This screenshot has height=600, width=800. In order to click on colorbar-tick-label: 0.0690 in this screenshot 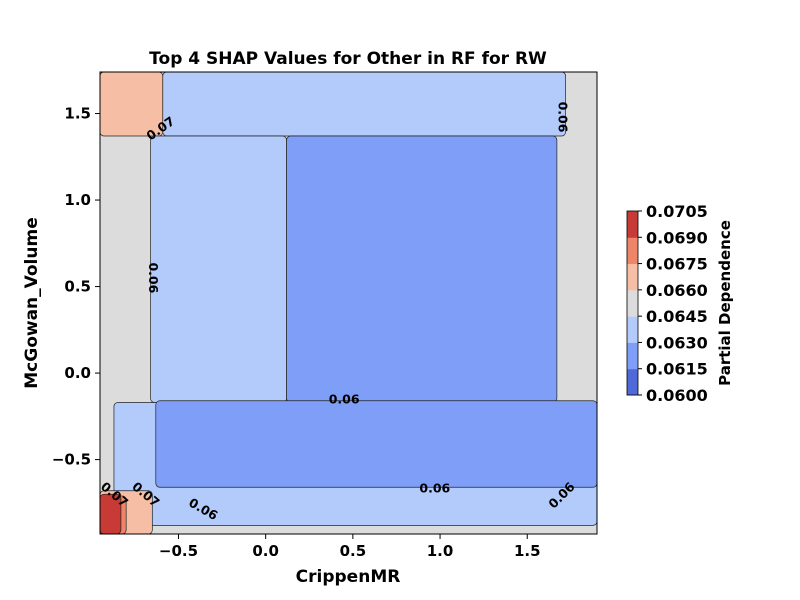, I will do `click(677, 237)`.